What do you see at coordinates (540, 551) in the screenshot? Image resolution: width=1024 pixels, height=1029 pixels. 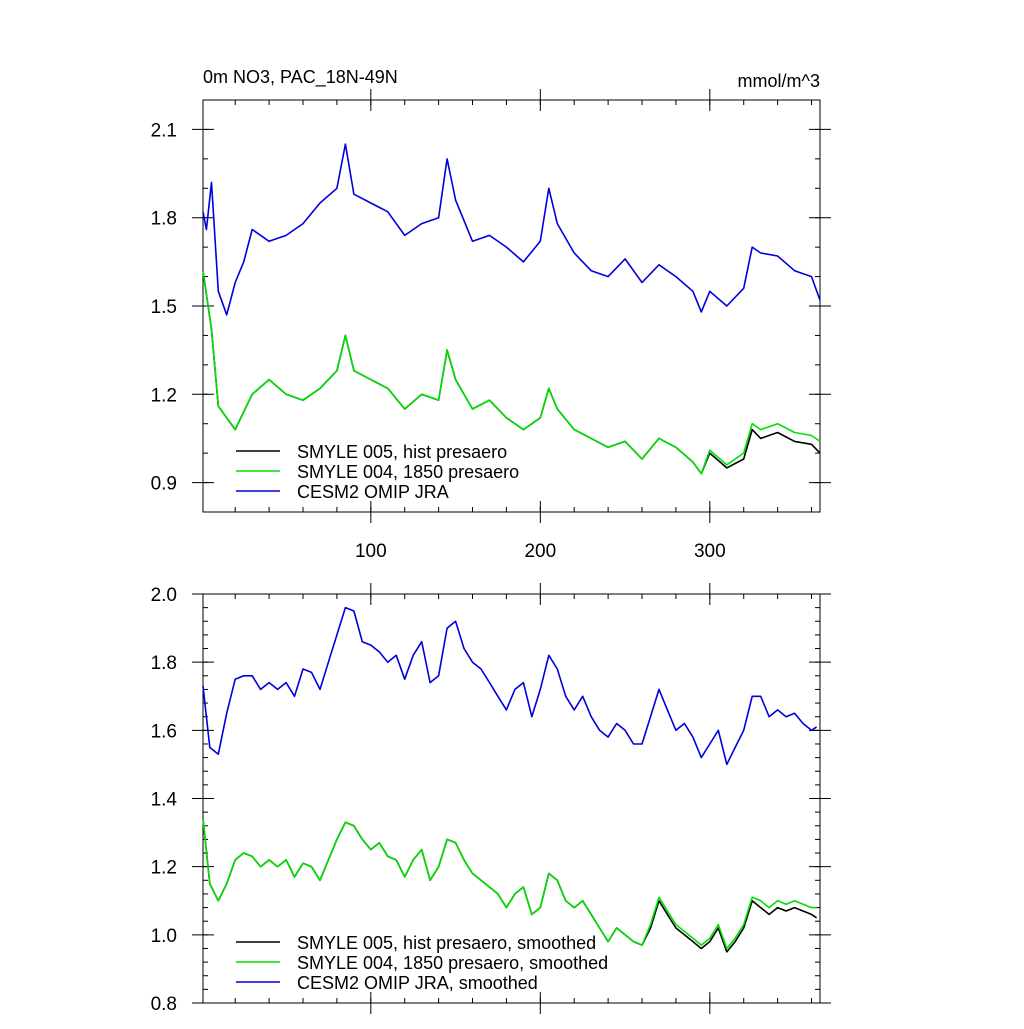 I see `x-tick-label: 200` at bounding box center [540, 551].